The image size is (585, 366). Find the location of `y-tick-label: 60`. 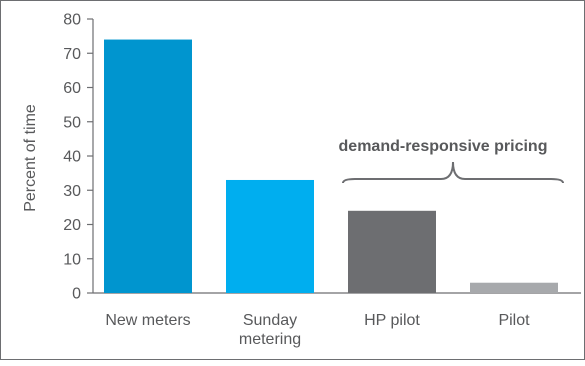

y-tick-label: 60 is located at coordinates (72, 88).